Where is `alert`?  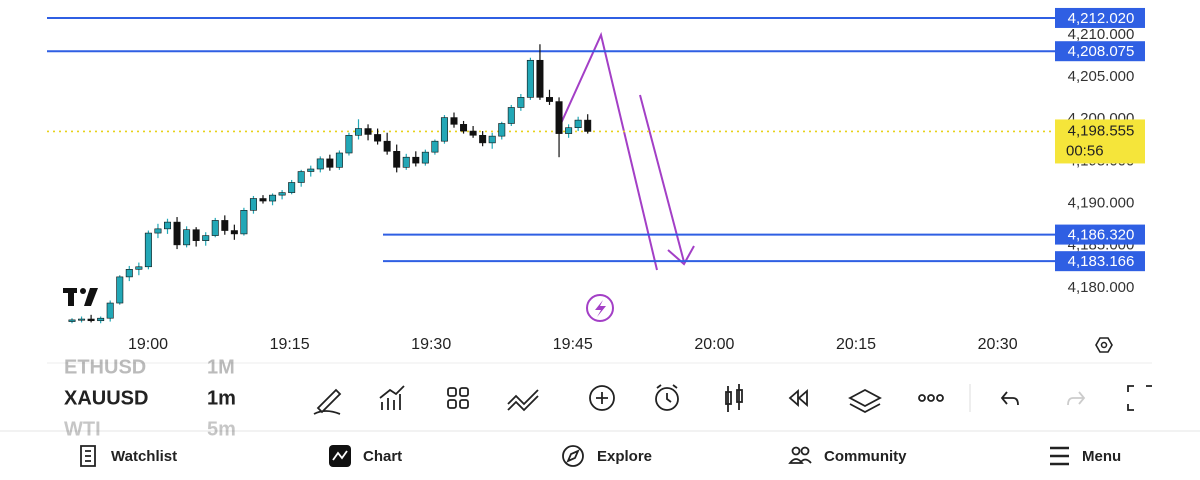 alert is located at coordinates (667, 399).